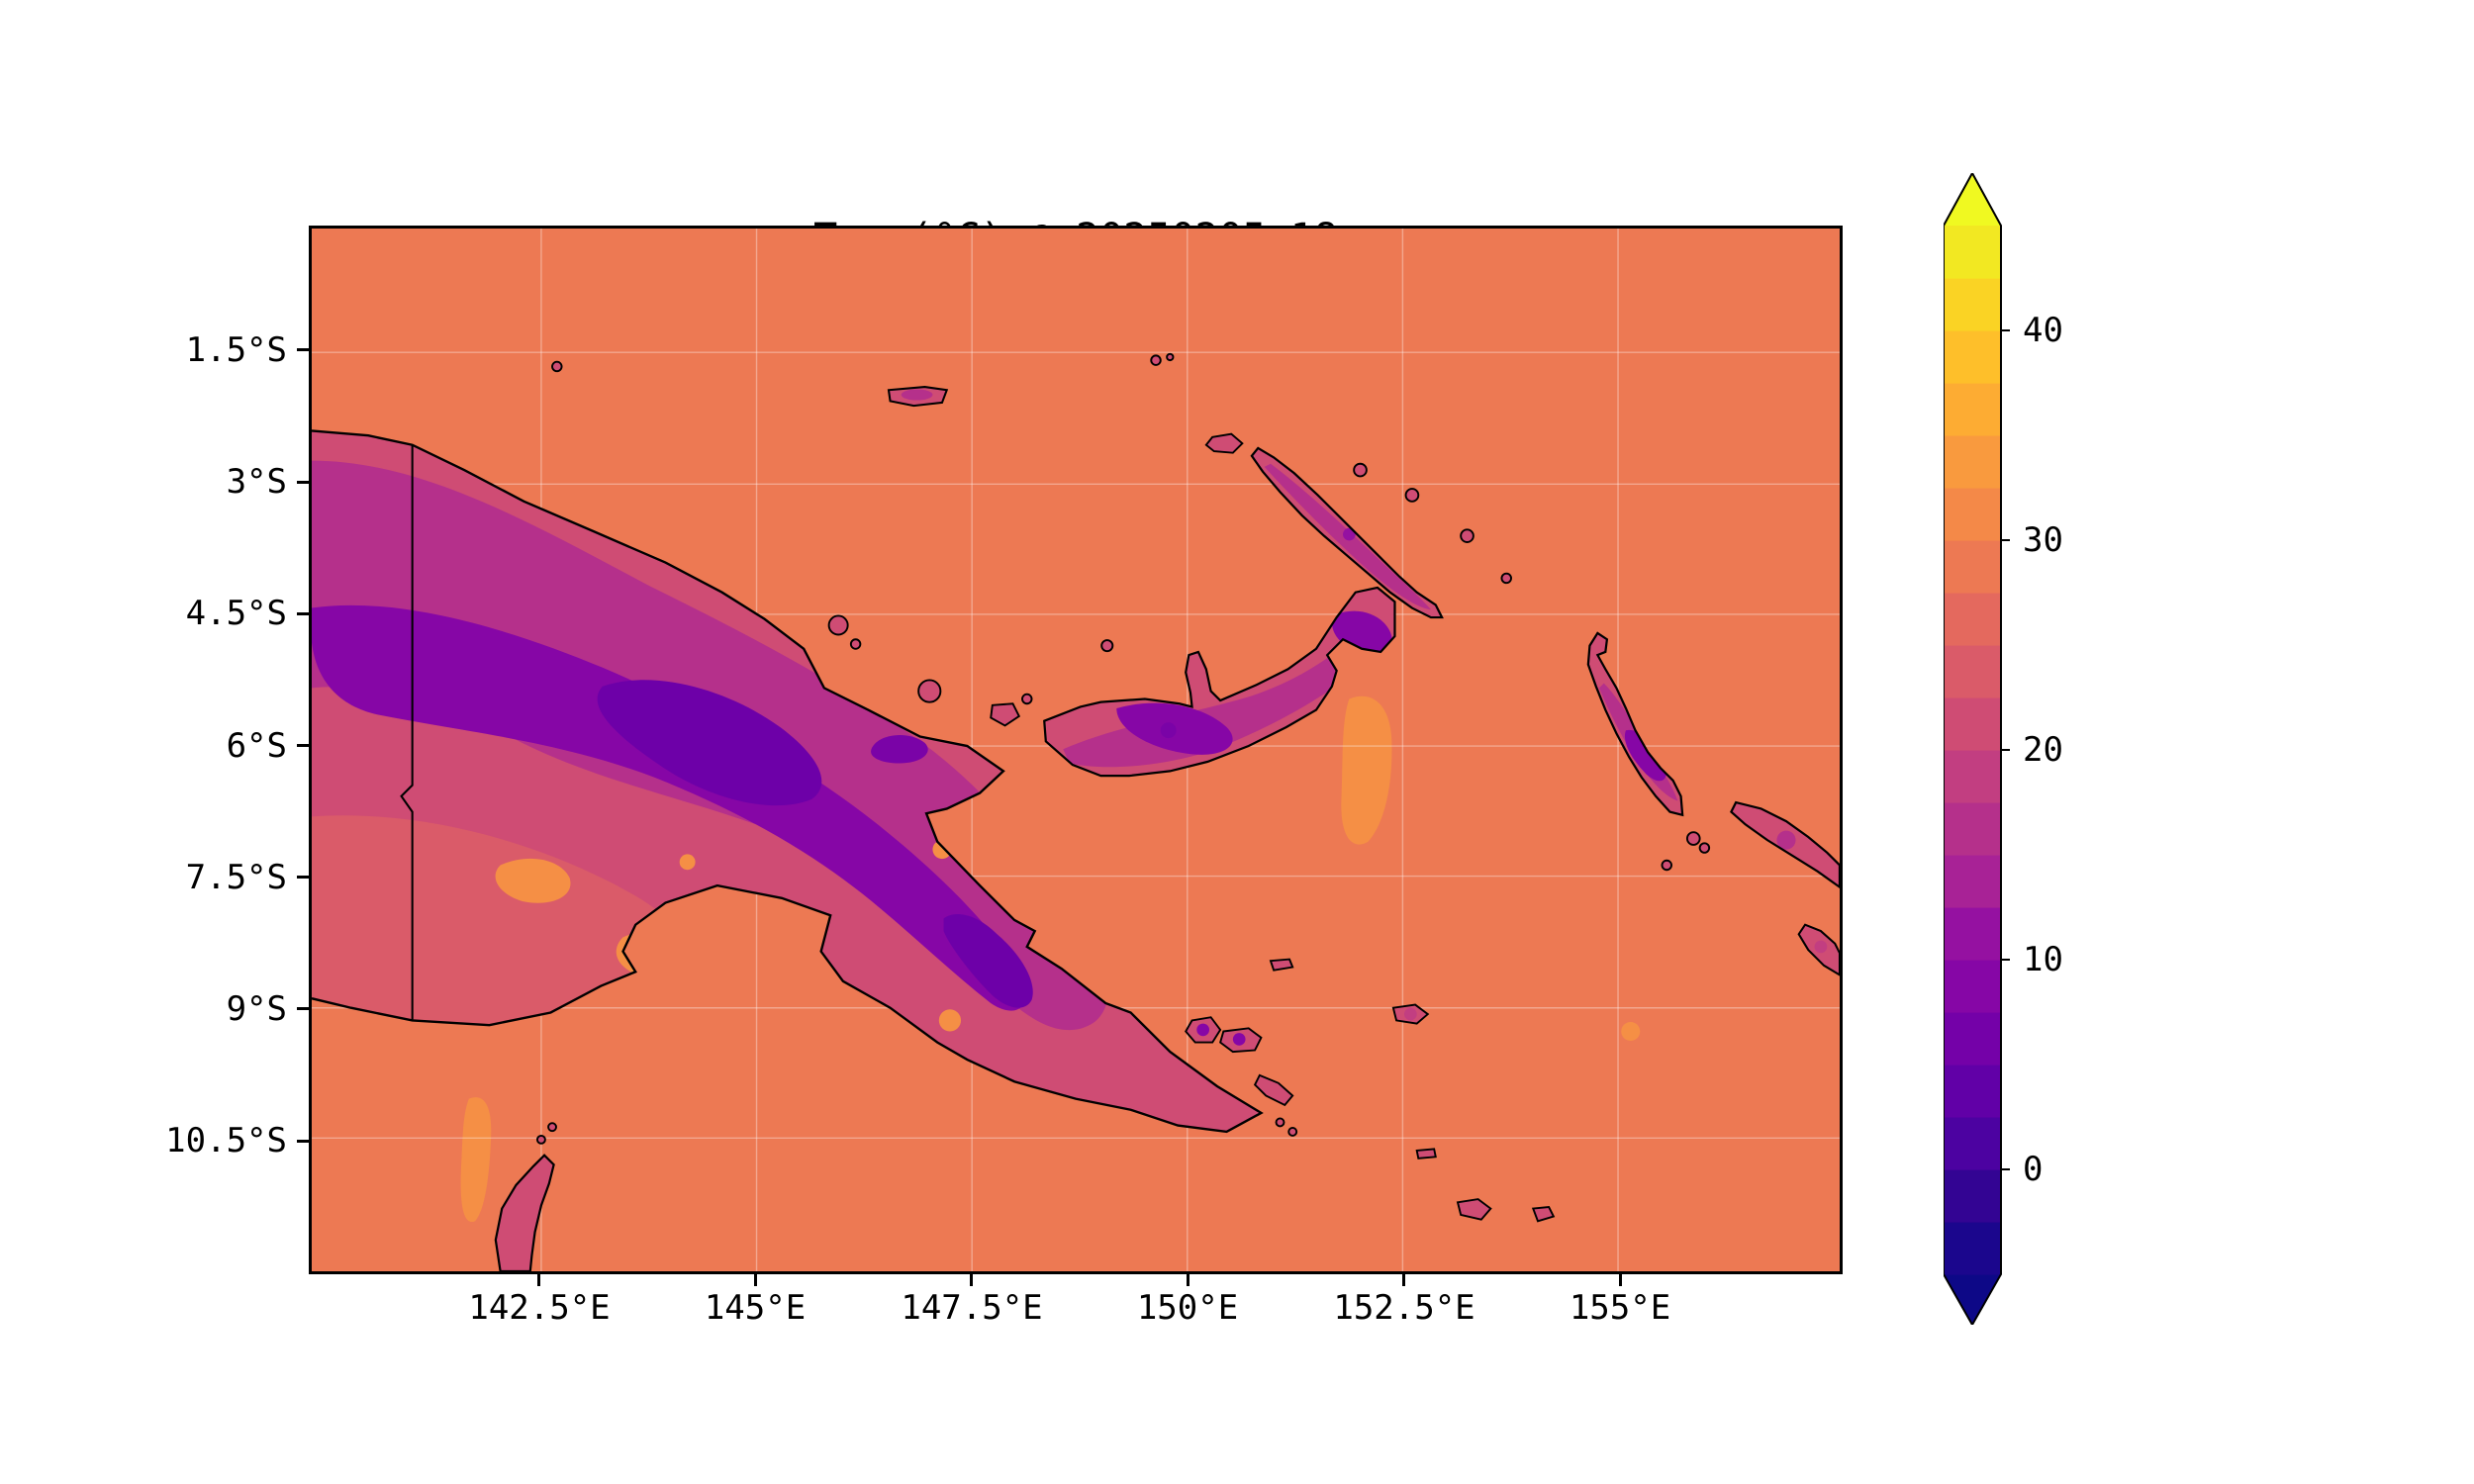 This screenshot has height=1484, width=2474. Describe the element at coordinates (2043, 959) in the screenshot. I see `colorbar-label-10: 10` at that location.